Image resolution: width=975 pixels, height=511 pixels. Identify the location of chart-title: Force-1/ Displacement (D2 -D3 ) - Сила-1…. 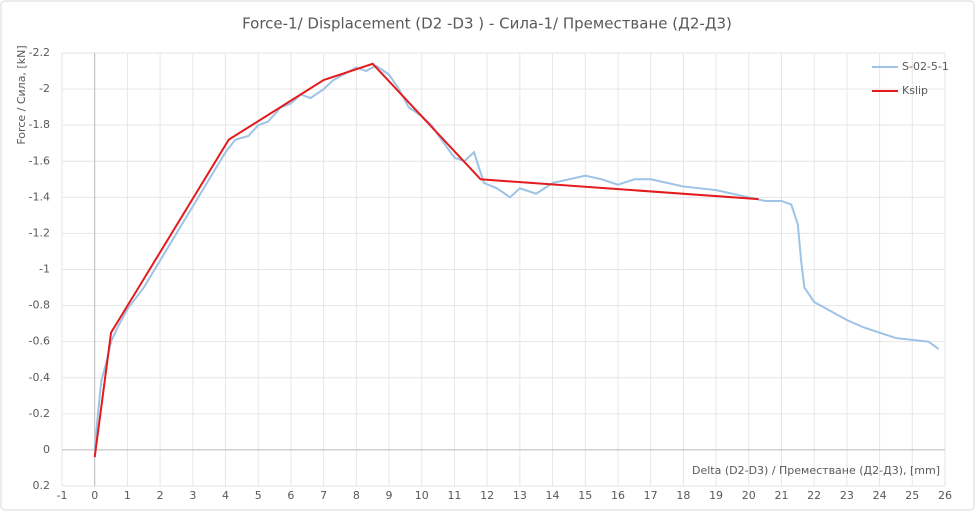
(487, 24).